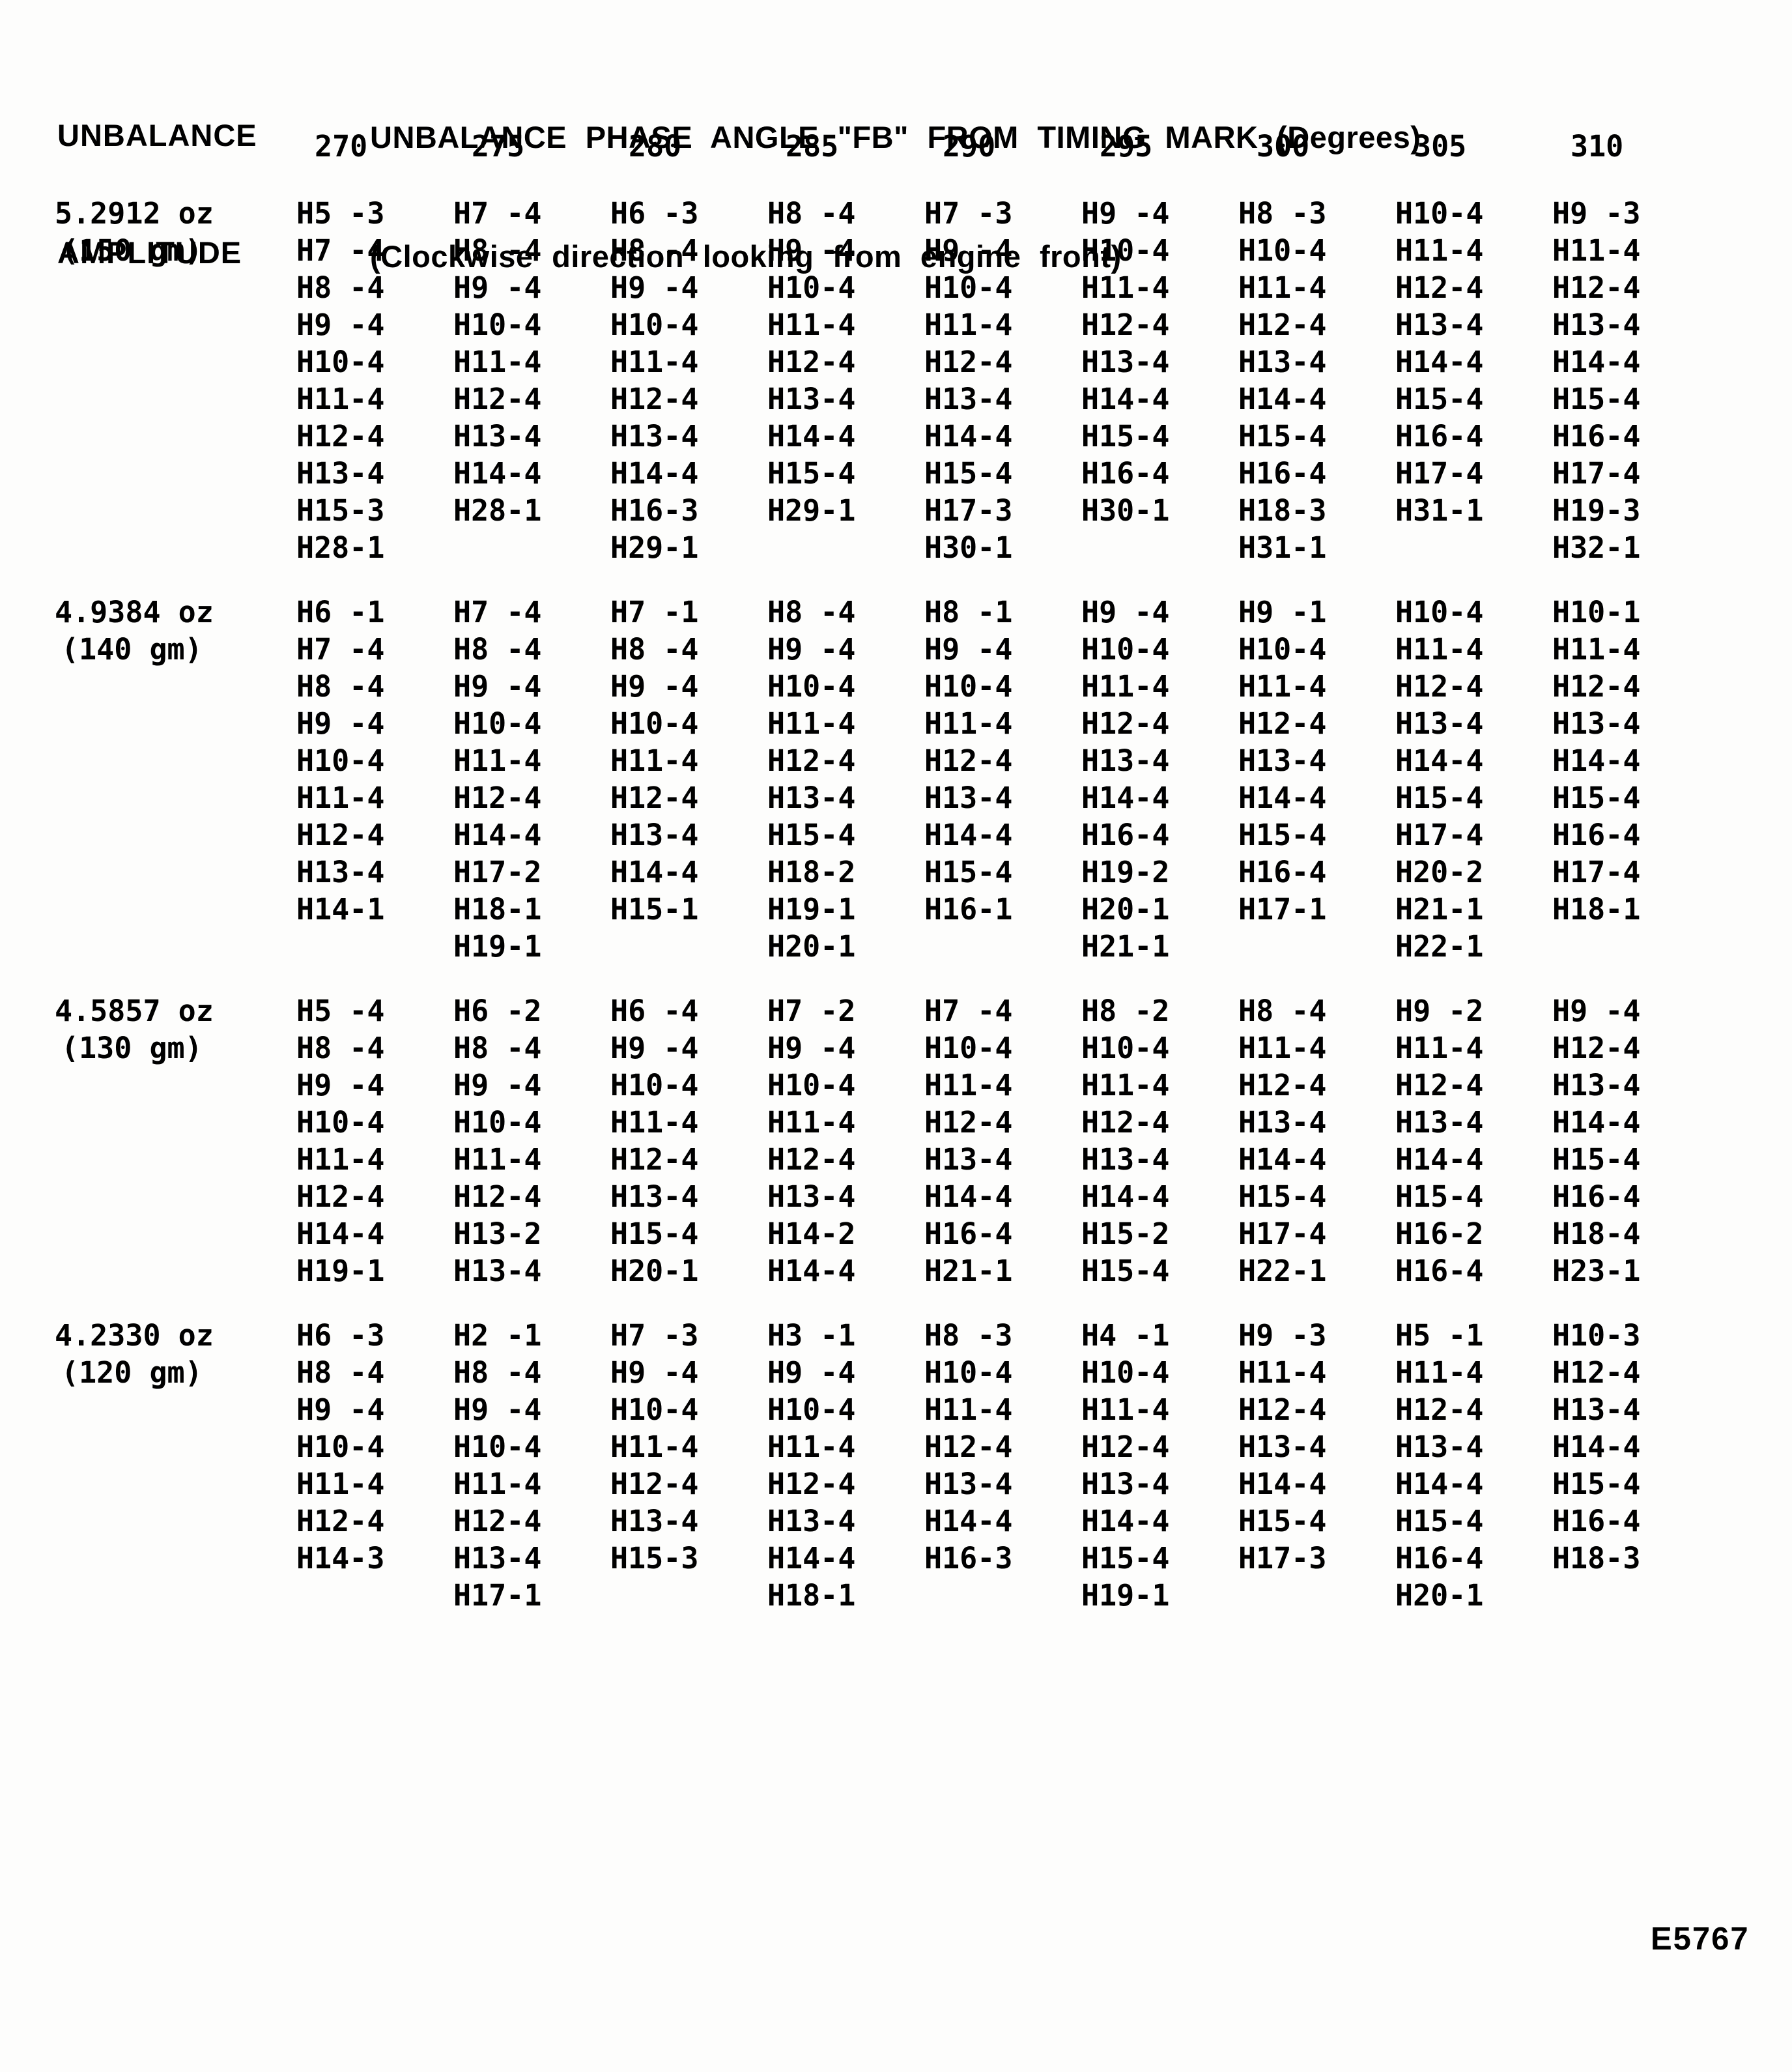  What do you see at coordinates (148, 1465) in the screenshot?
I see `amplitude-label: 4.2330 oz (120 gm)` at bounding box center [148, 1465].